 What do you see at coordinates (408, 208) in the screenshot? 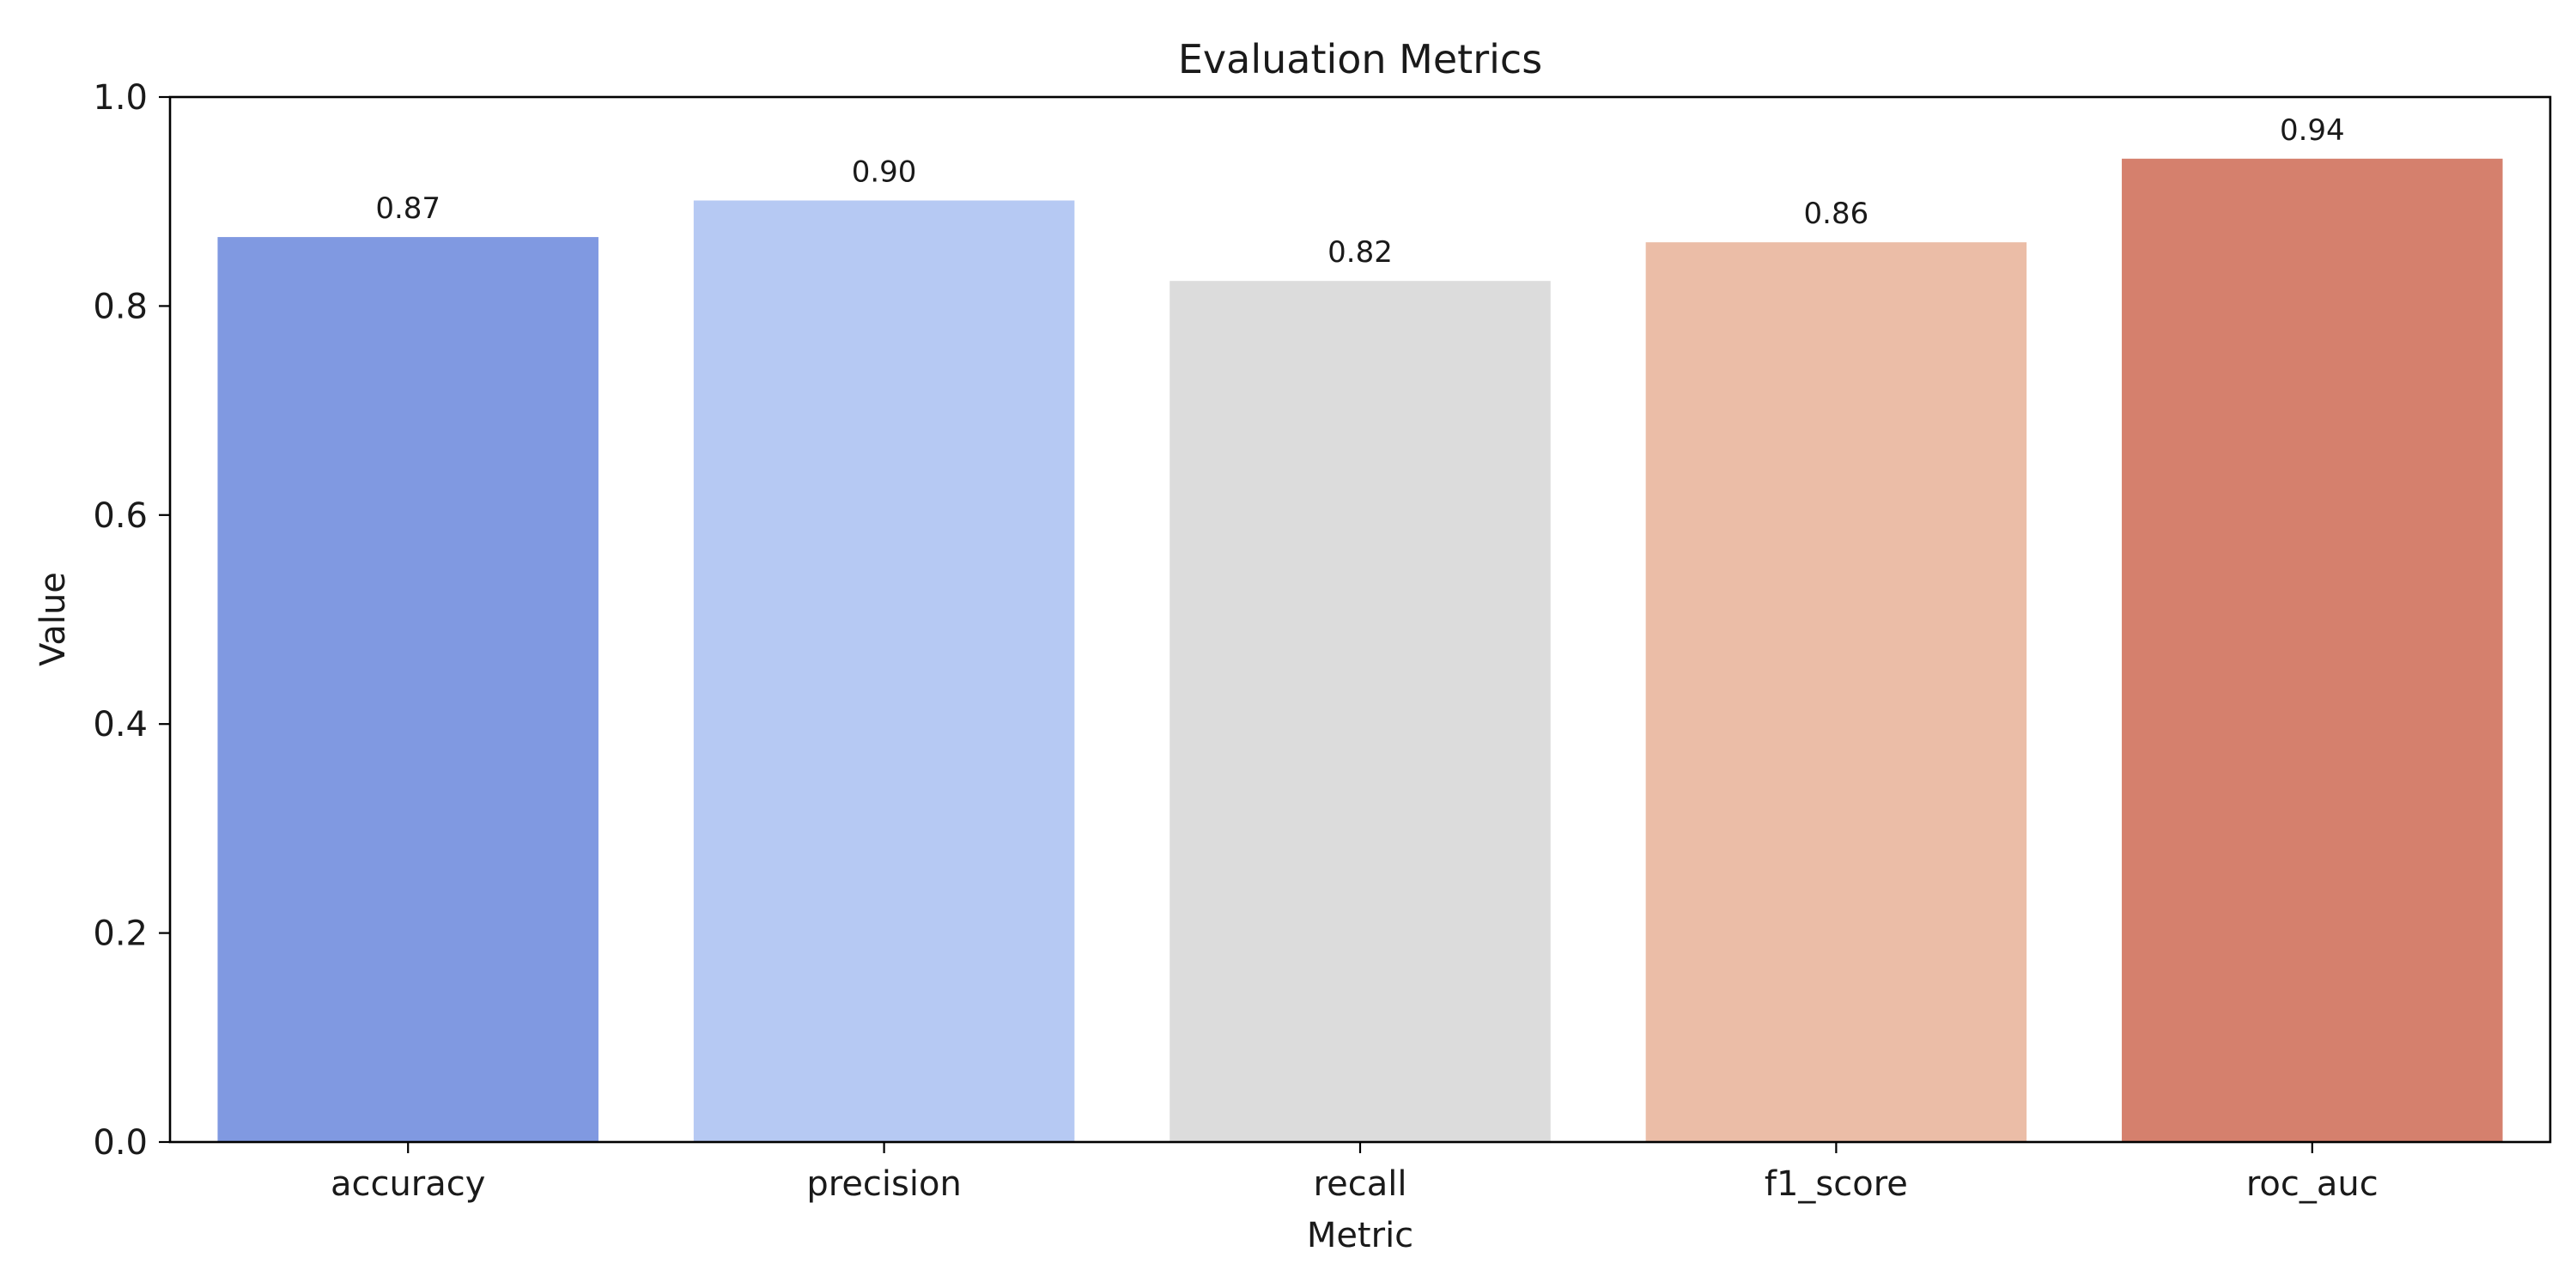
I see `data-label: 0.87` at bounding box center [408, 208].